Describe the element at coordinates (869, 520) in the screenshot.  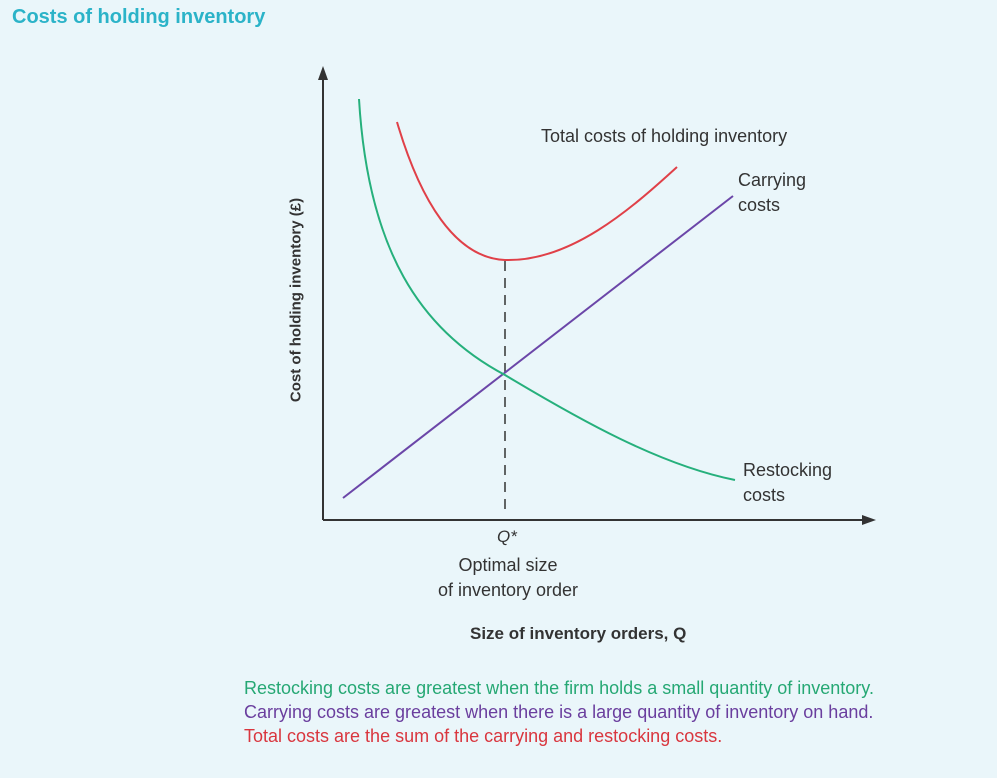
I see `x-axis-arrow-icon` at that location.